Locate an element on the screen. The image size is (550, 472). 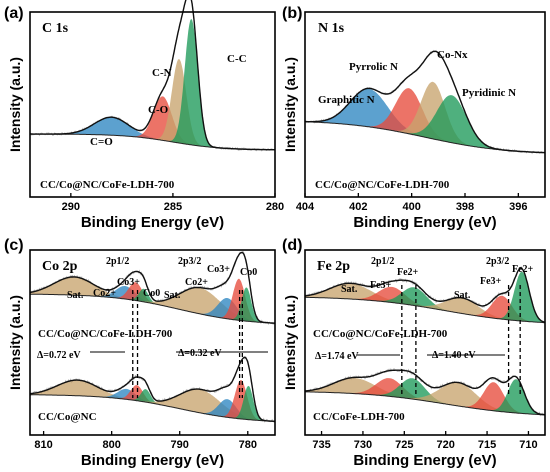
x-tick-label: 720 is located at coordinates (446, 445).